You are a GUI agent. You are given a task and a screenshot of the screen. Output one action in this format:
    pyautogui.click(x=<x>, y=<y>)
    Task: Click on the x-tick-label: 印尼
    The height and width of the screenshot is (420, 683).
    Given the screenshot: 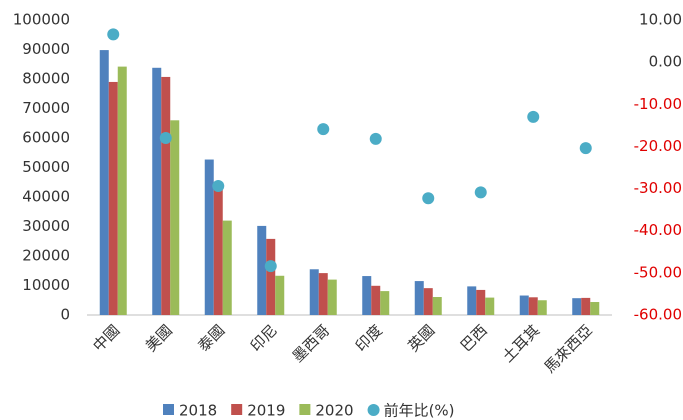 What is the action you would take?
    pyautogui.click(x=264, y=338)
    